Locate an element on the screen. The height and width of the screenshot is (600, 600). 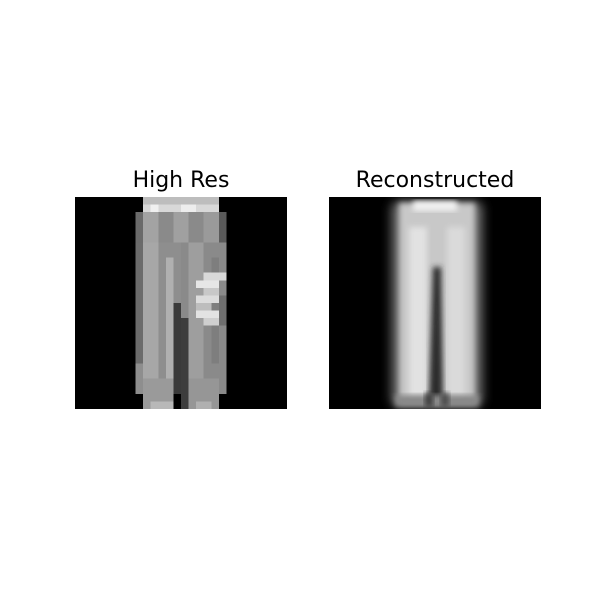
reconstructed-title: Reconstructed is located at coordinates (435, 180).